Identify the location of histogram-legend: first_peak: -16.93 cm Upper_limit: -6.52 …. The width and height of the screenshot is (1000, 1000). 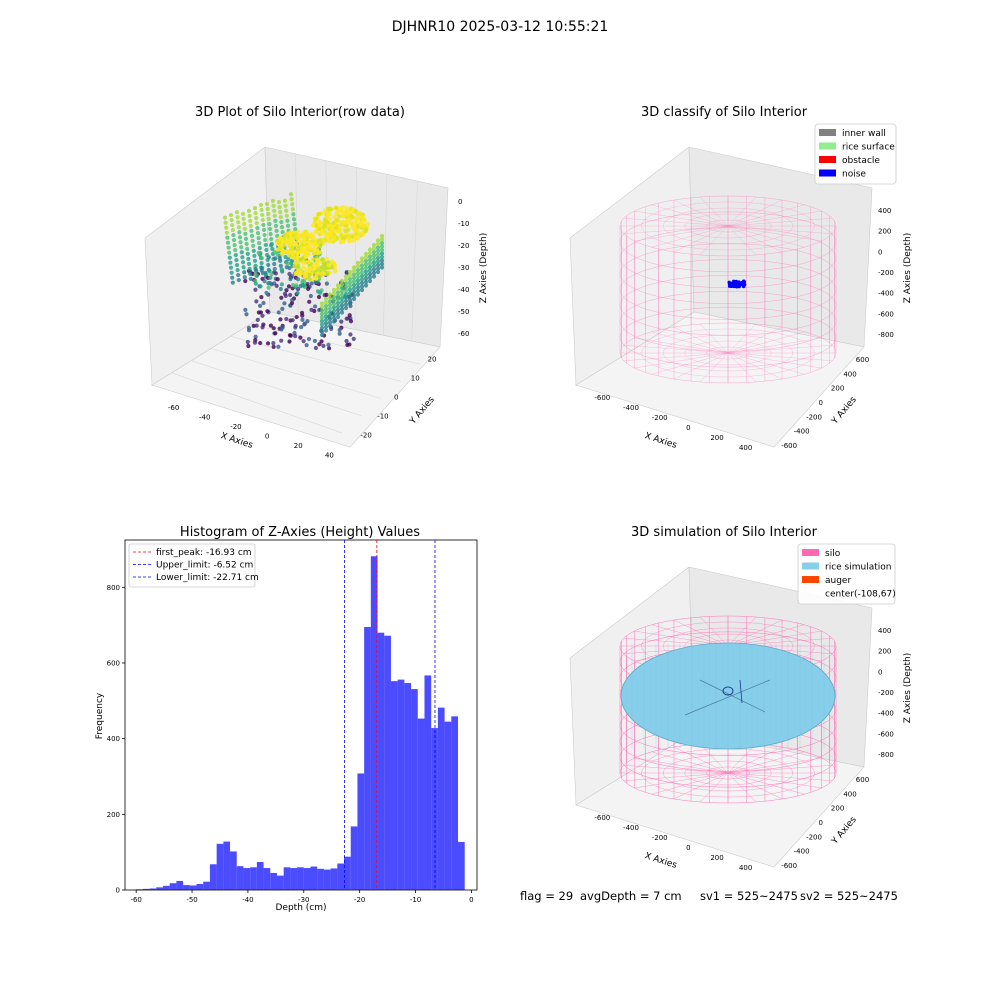
(193, 565).